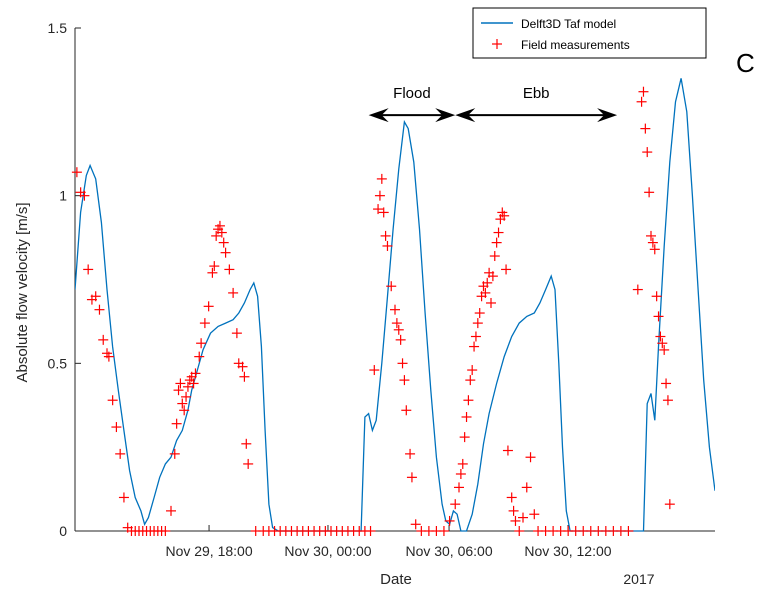 Image resolution: width=758 pixels, height=590 pixels. Describe the element at coordinates (567, 551) in the screenshot. I see `x-tick-label: Nov 30, 12:00` at that location.